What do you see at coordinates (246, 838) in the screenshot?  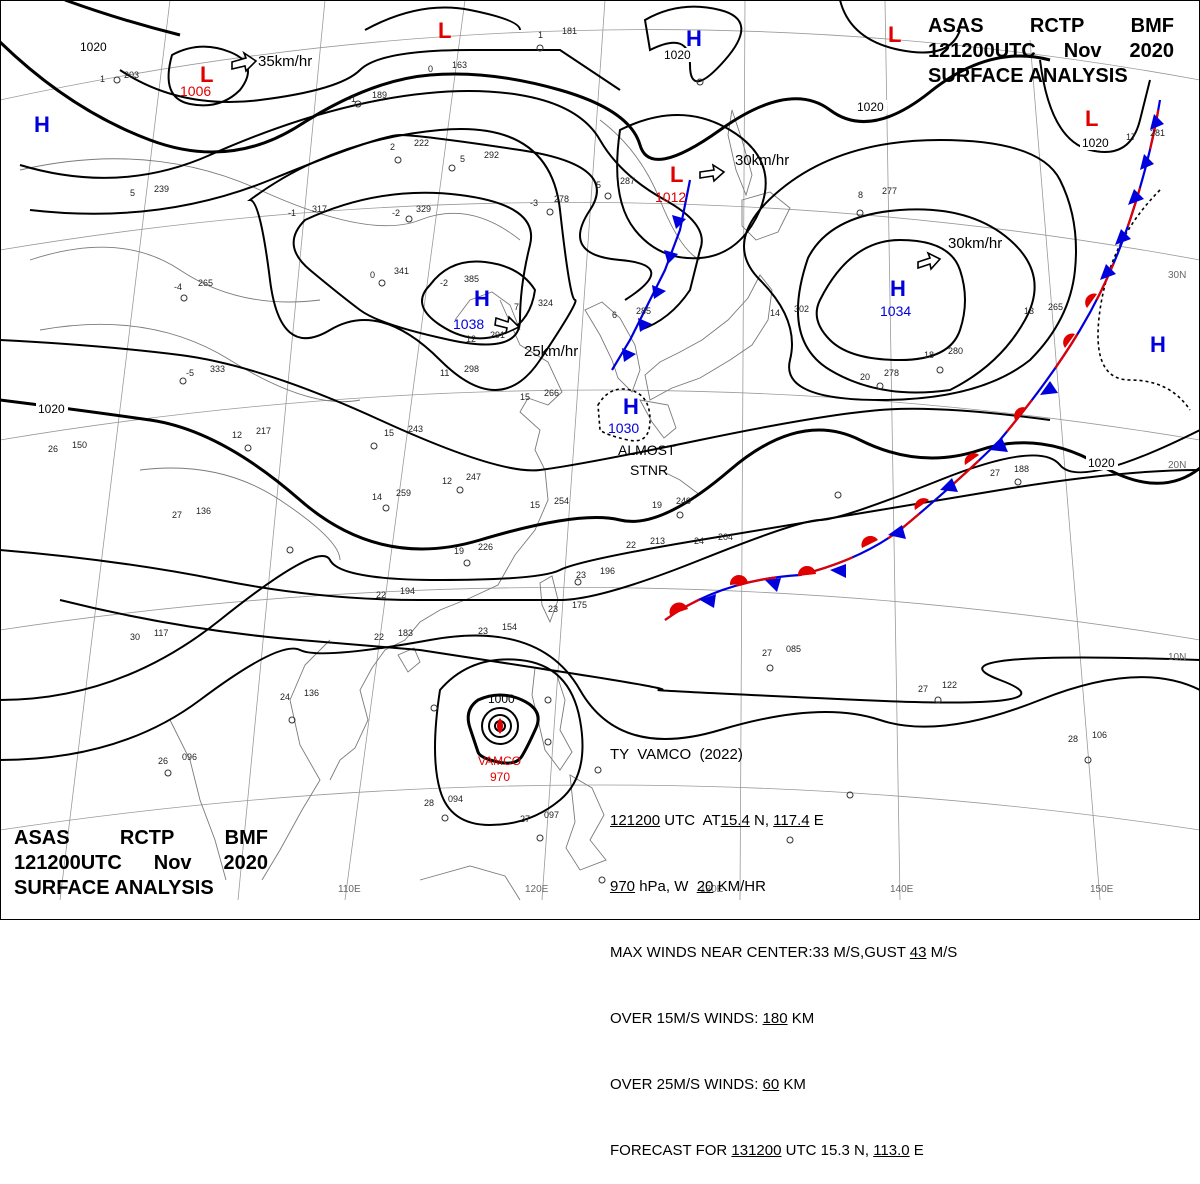 I see `header-code: BMF` at bounding box center [246, 838].